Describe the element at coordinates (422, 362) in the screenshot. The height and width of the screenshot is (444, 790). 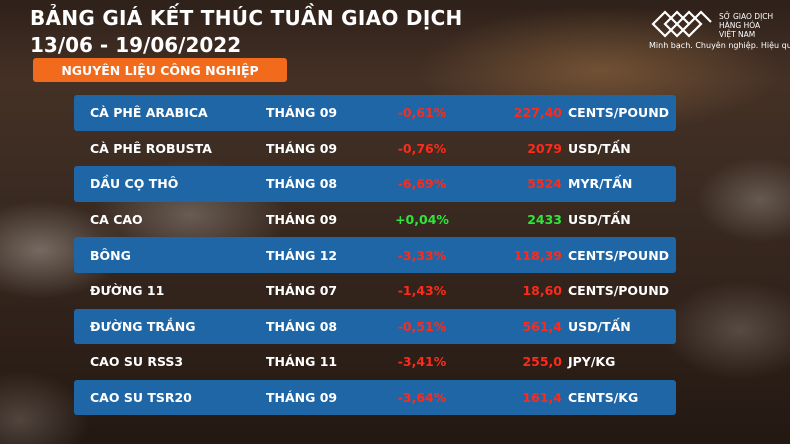
I see `percent-change: -3,41%` at that location.